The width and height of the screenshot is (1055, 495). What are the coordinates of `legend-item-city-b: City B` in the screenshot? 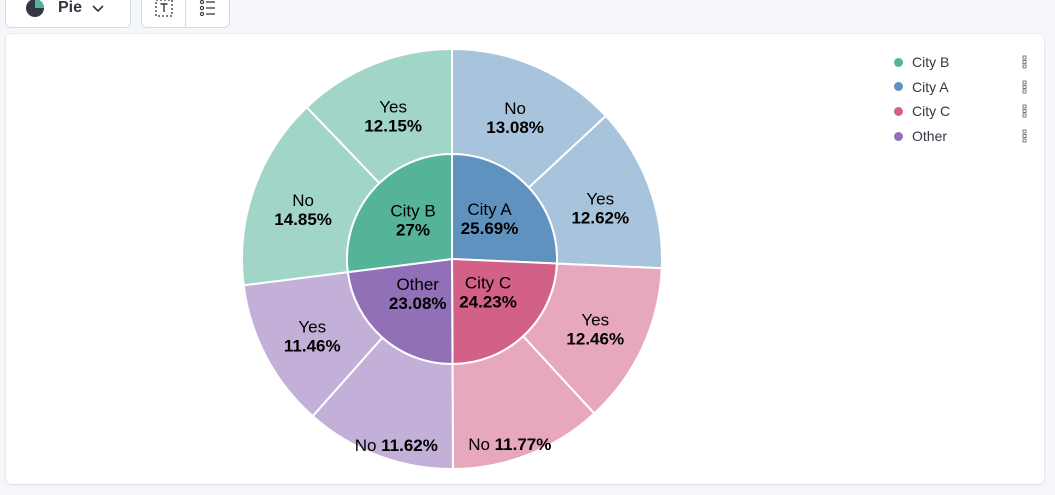 It's located at (962, 62).